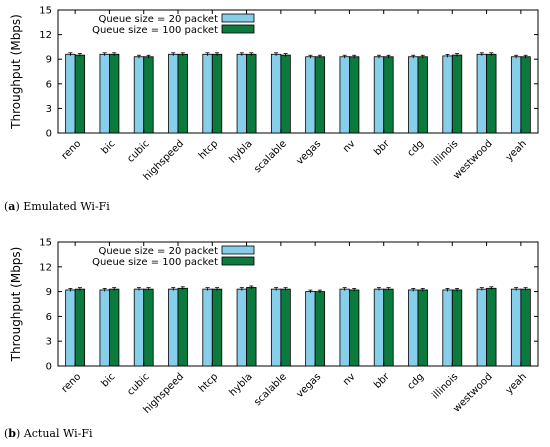 This screenshot has height=447, width=550. I want to click on chart-1-bar-series-1-westwood, so click(481, 93).